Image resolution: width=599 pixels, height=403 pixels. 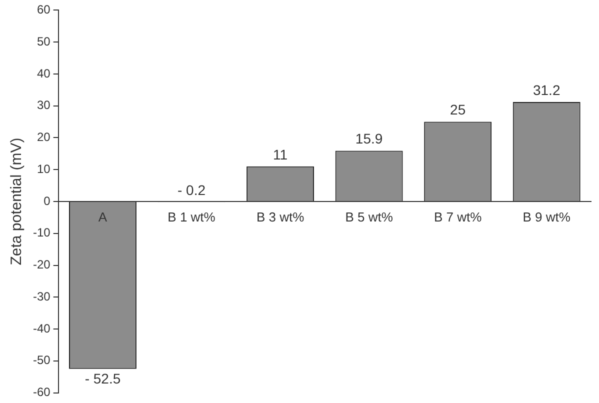 I want to click on data-label: - 52.5, so click(x=102, y=378).